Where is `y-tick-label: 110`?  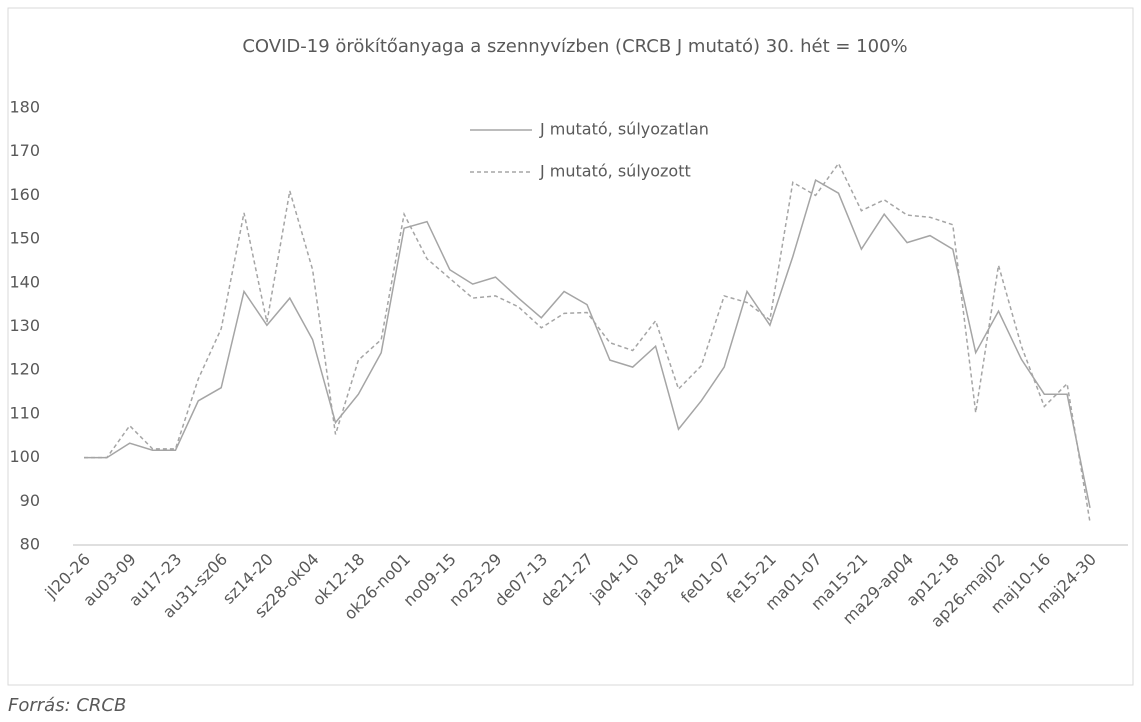 y-tick-label: 110 is located at coordinates (24, 412).